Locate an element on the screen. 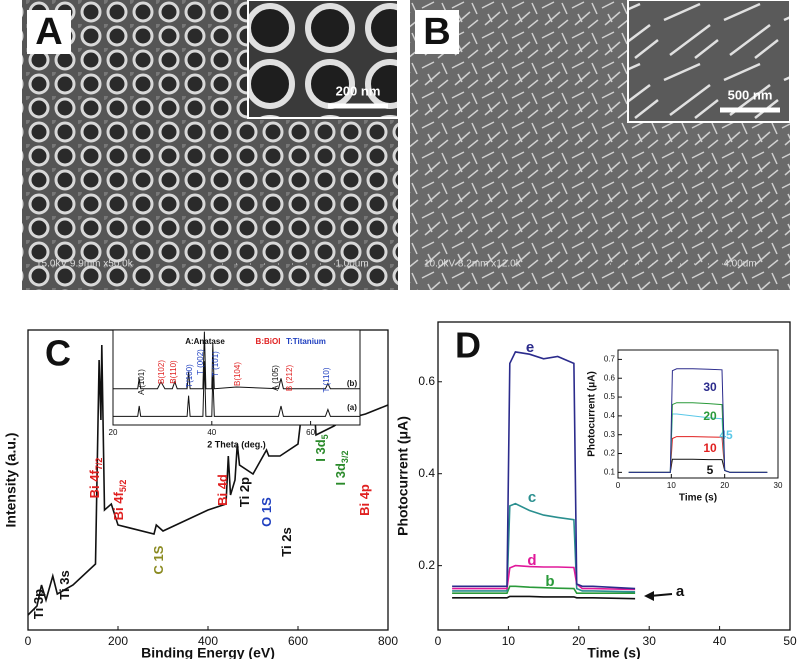 The width and height of the screenshot is (798, 664). annotation-text: Ti 2s is located at coordinates (286, 541).